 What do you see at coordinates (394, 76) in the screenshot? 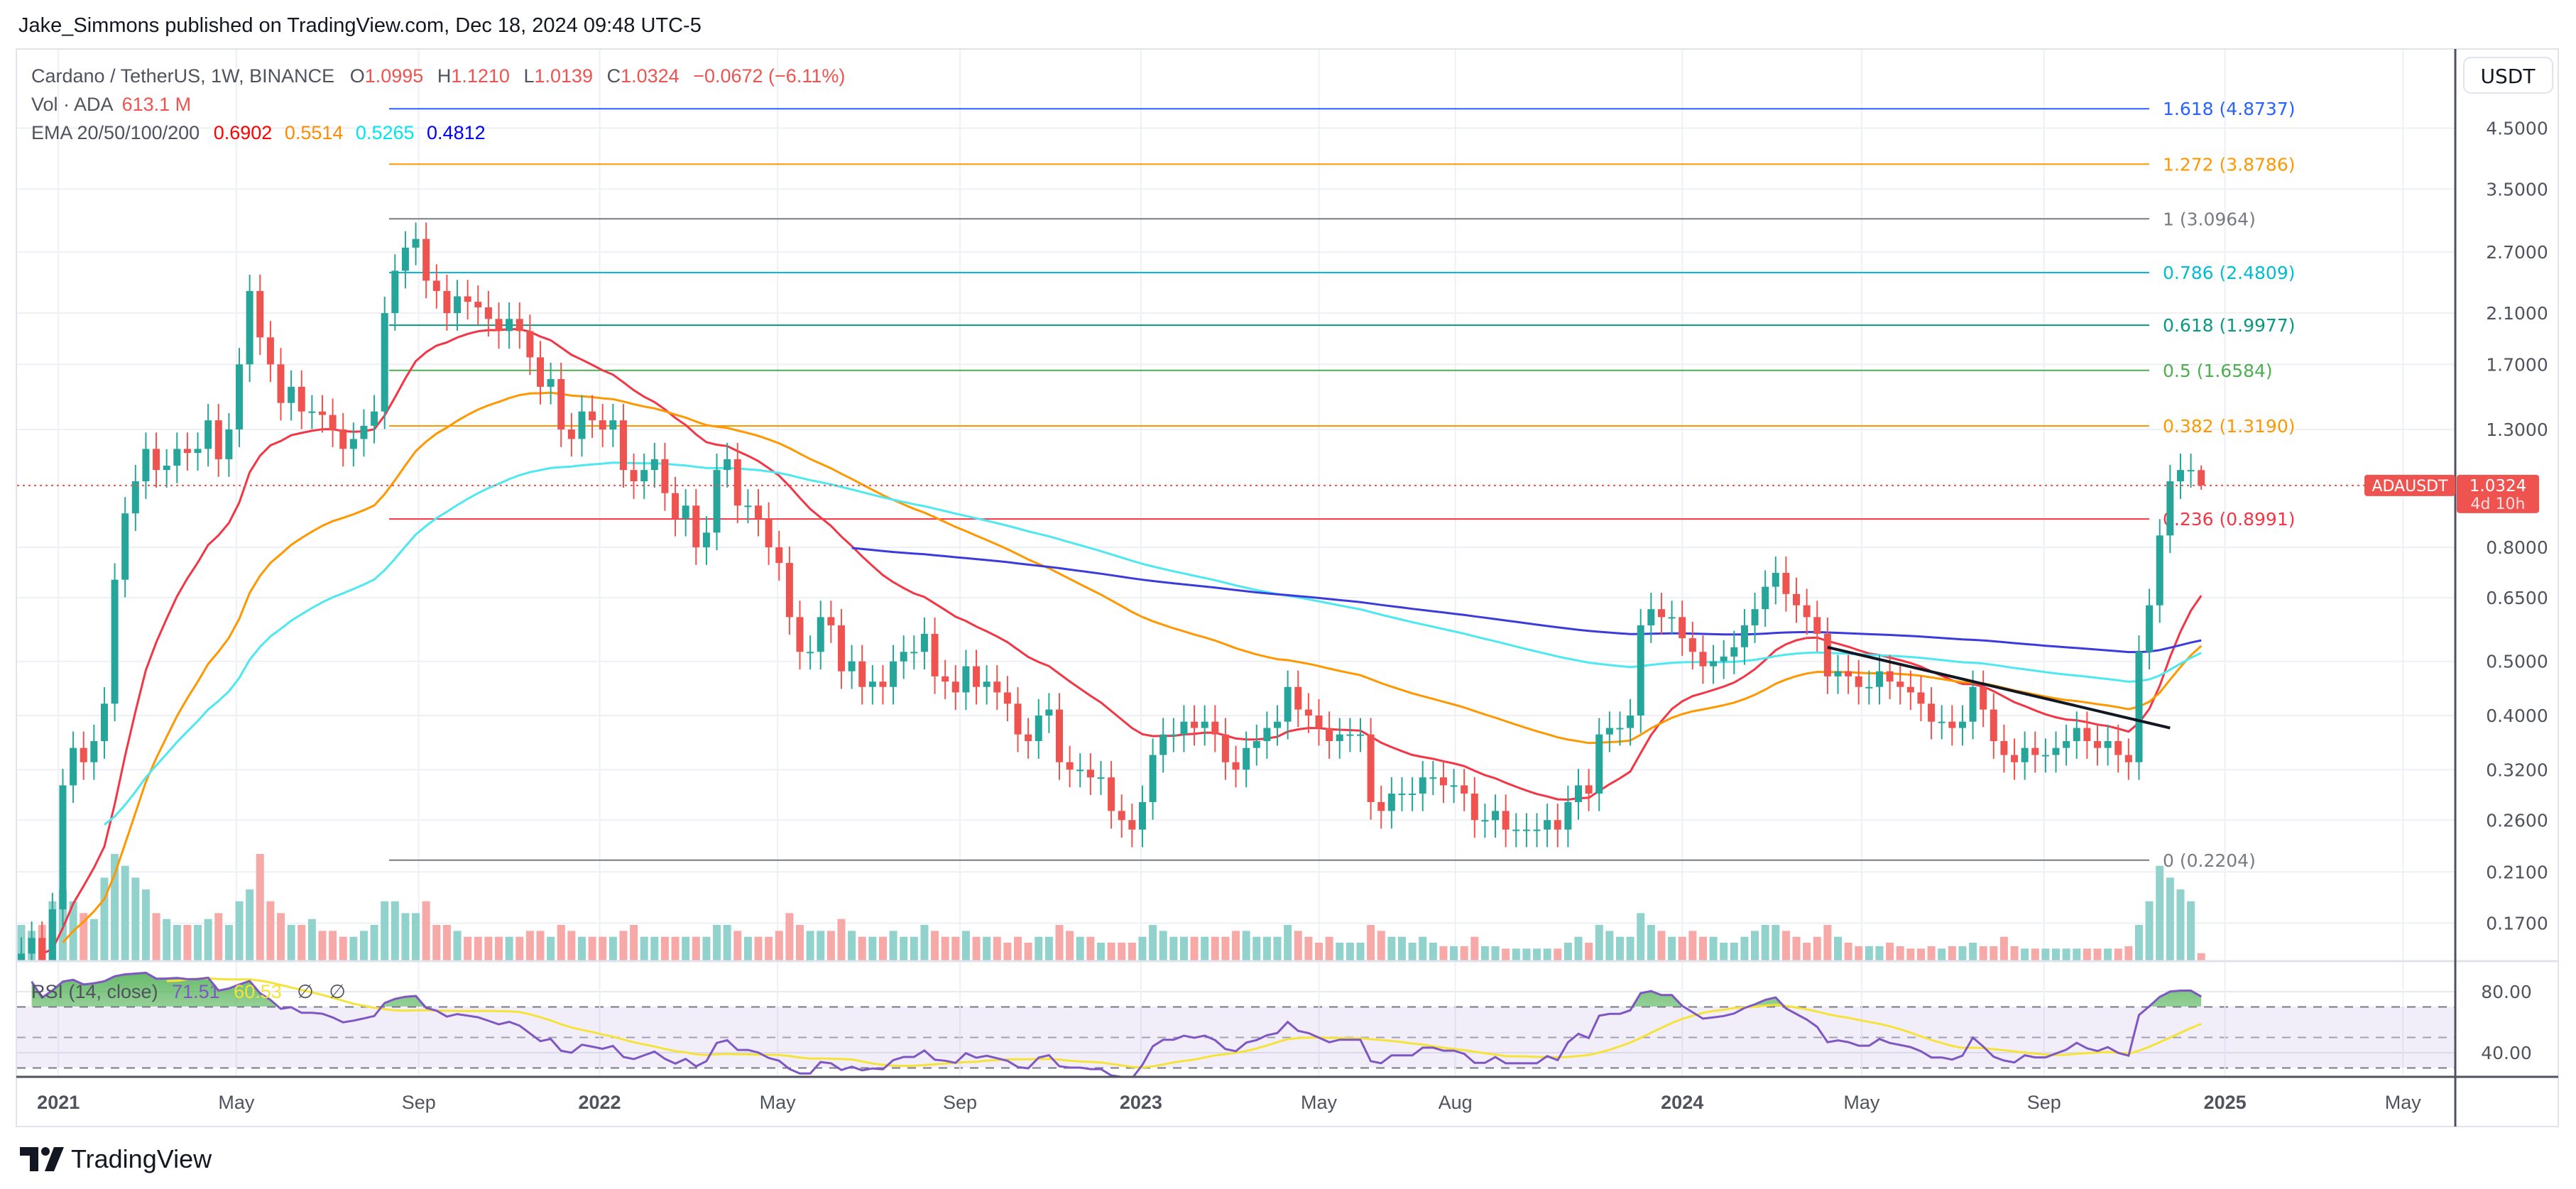
I see `open-value: 1.0995` at bounding box center [394, 76].